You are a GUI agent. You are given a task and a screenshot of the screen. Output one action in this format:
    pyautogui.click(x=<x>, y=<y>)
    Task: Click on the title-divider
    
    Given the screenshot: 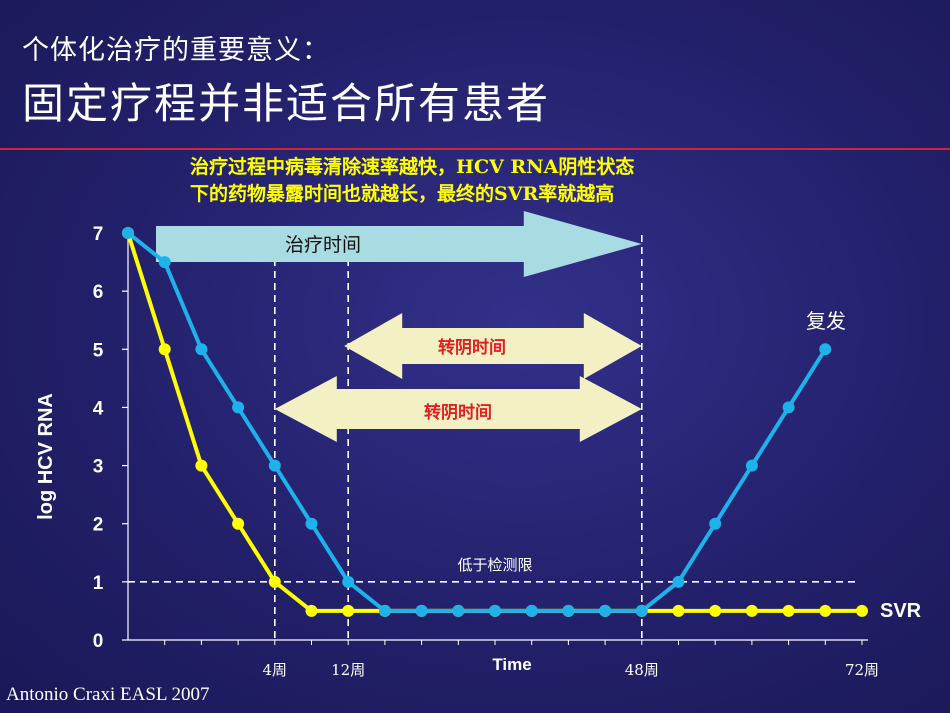 What is the action you would take?
    pyautogui.click(x=475, y=149)
    